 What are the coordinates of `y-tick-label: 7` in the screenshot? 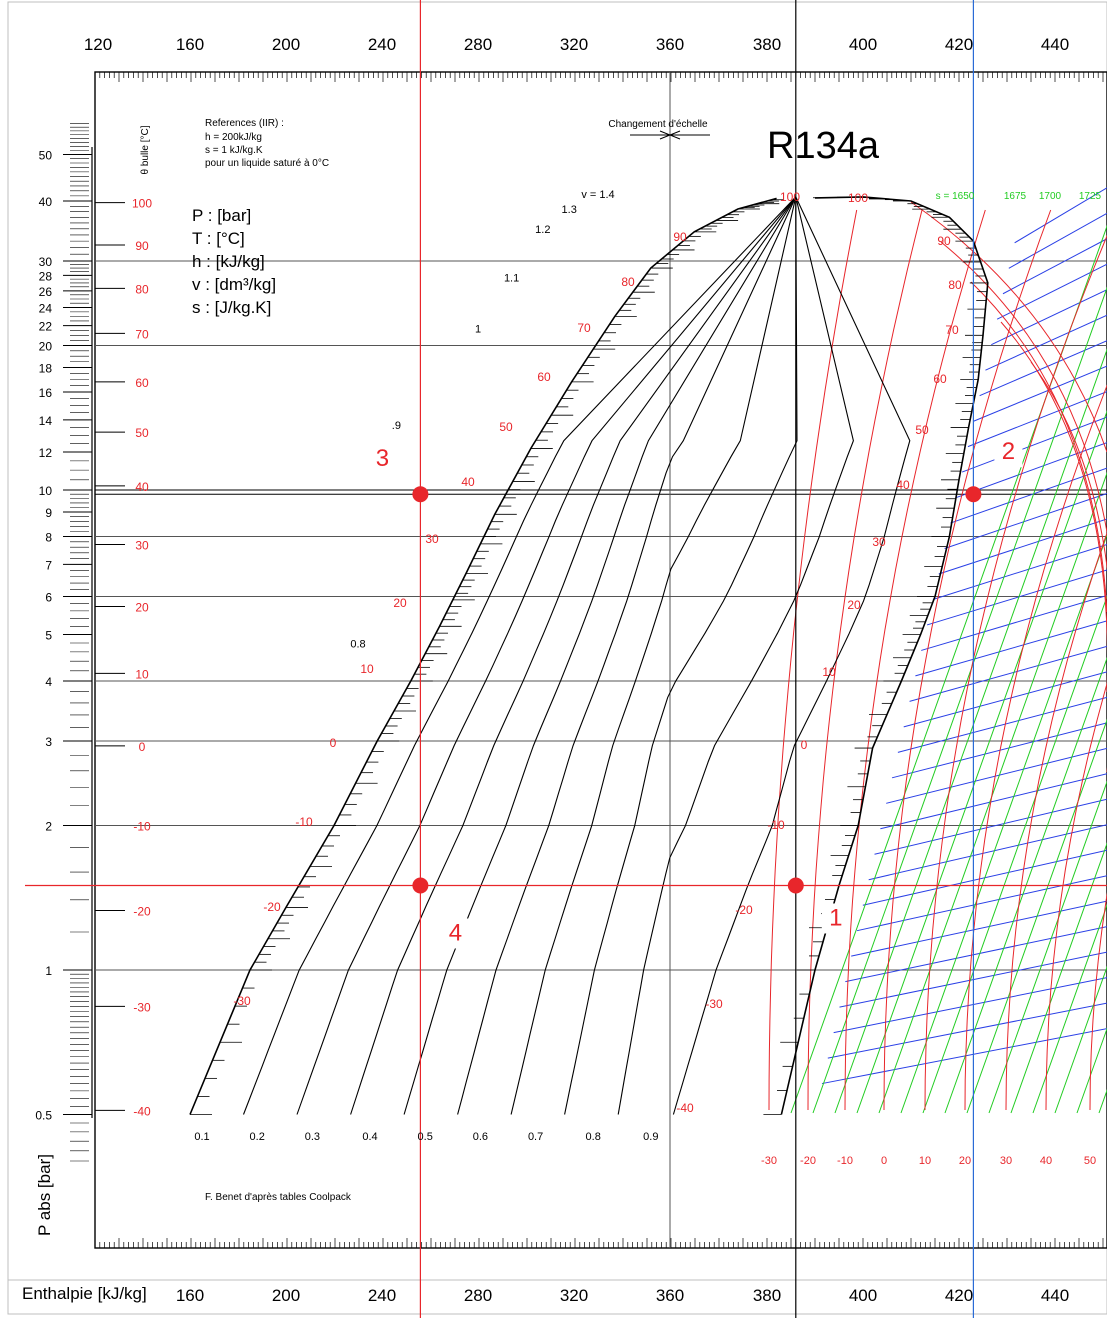 It's located at (48, 565).